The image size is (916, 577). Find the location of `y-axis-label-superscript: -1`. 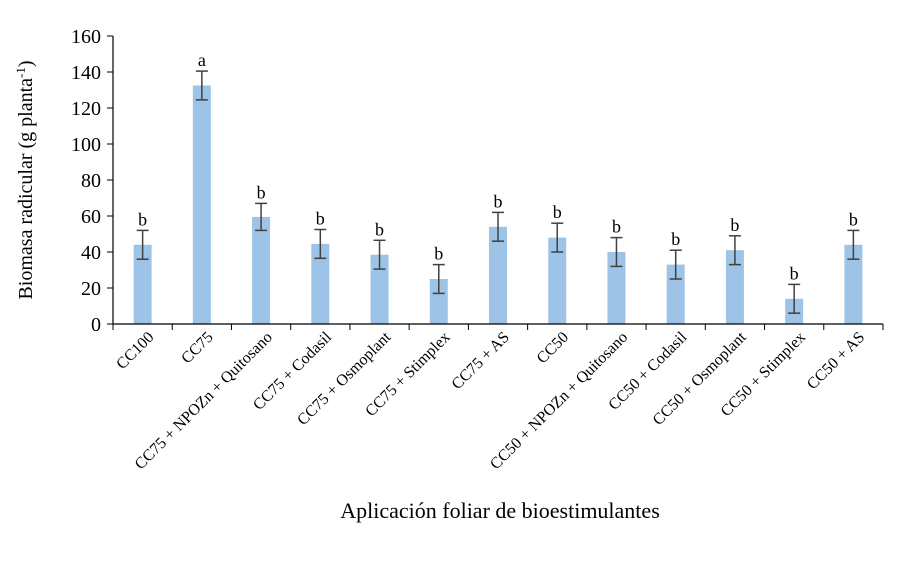

y-axis-label-superscript: -1 is located at coordinates (20, 72).